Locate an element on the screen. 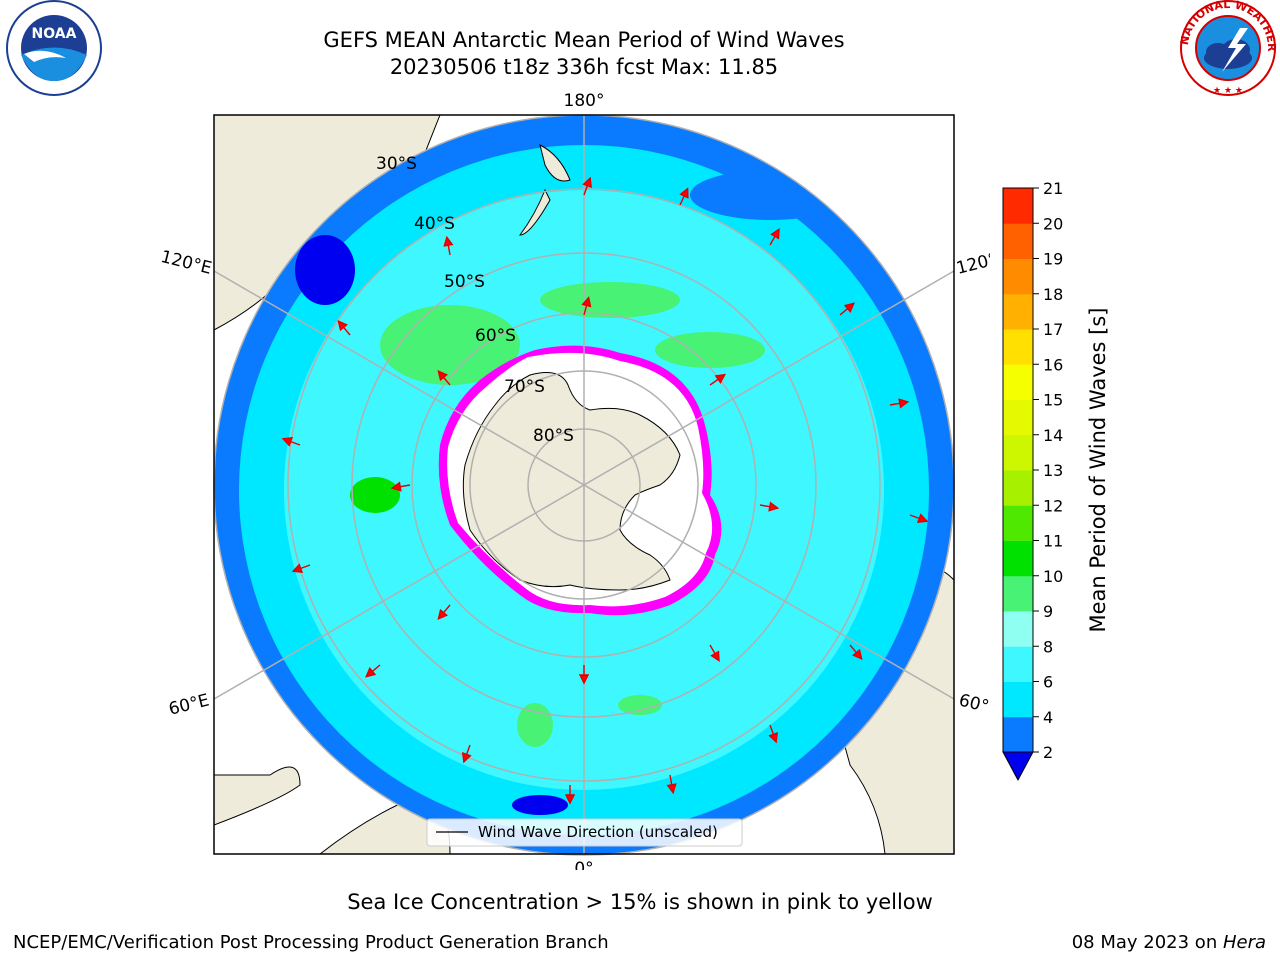  colorbar-tick-label: 15 is located at coordinates (1053, 400).